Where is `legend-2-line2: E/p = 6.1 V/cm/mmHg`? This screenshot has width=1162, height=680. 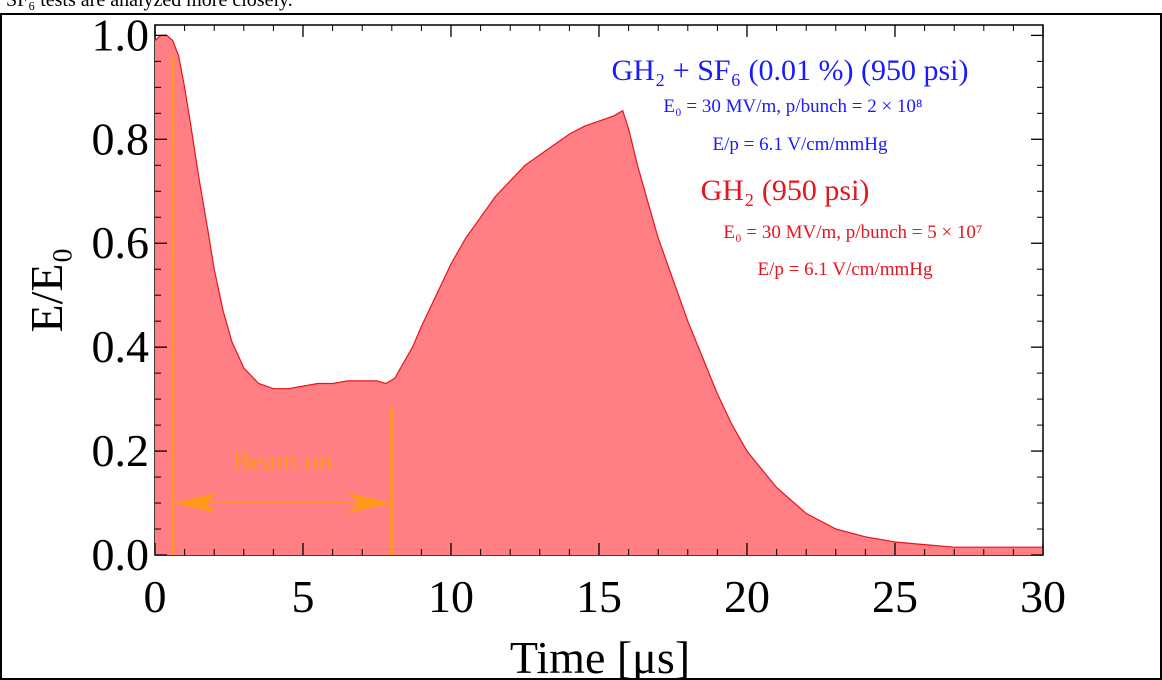 legend-2-line2: E/p = 6.1 V/cm/mmHg is located at coordinates (845, 269).